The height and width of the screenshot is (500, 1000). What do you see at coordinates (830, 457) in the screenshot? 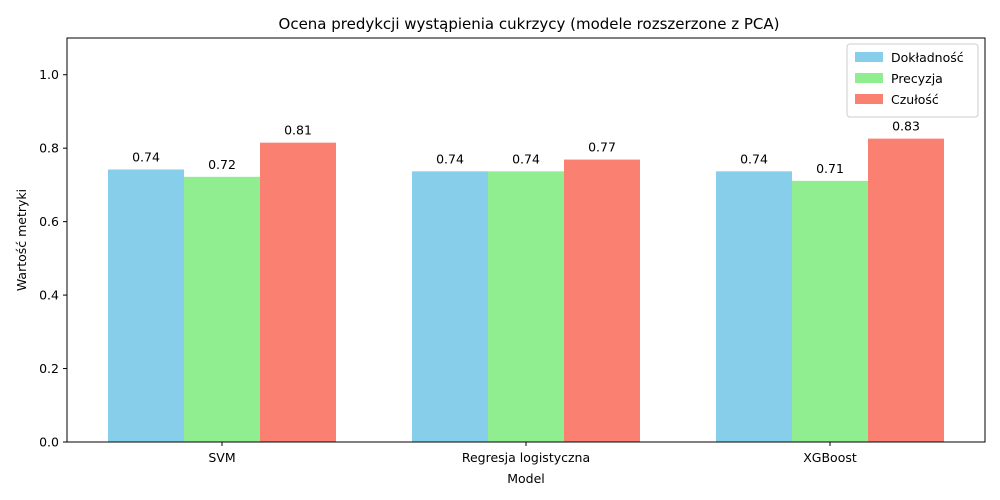
I see `x-tick-label: XGBoost` at bounding box center [830, 457].